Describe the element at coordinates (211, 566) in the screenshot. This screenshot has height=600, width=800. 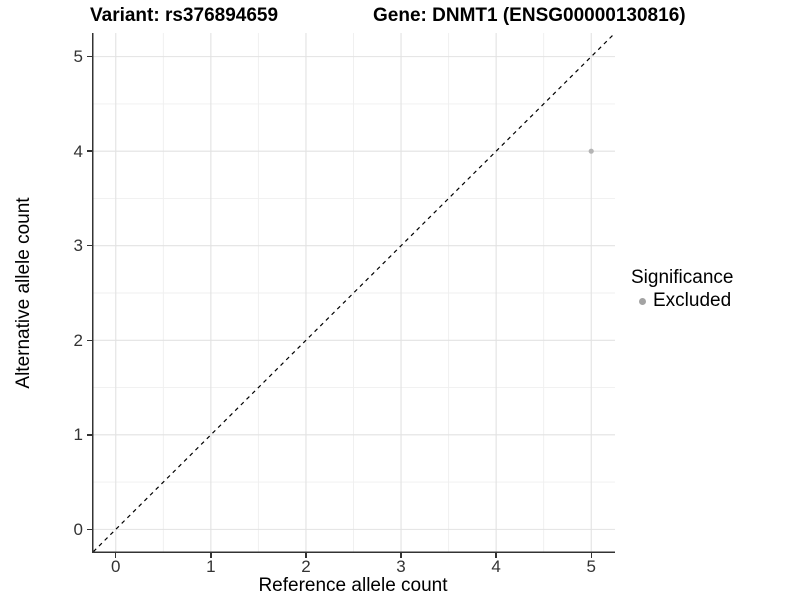
I see `x-tick-label: 1` at that location.